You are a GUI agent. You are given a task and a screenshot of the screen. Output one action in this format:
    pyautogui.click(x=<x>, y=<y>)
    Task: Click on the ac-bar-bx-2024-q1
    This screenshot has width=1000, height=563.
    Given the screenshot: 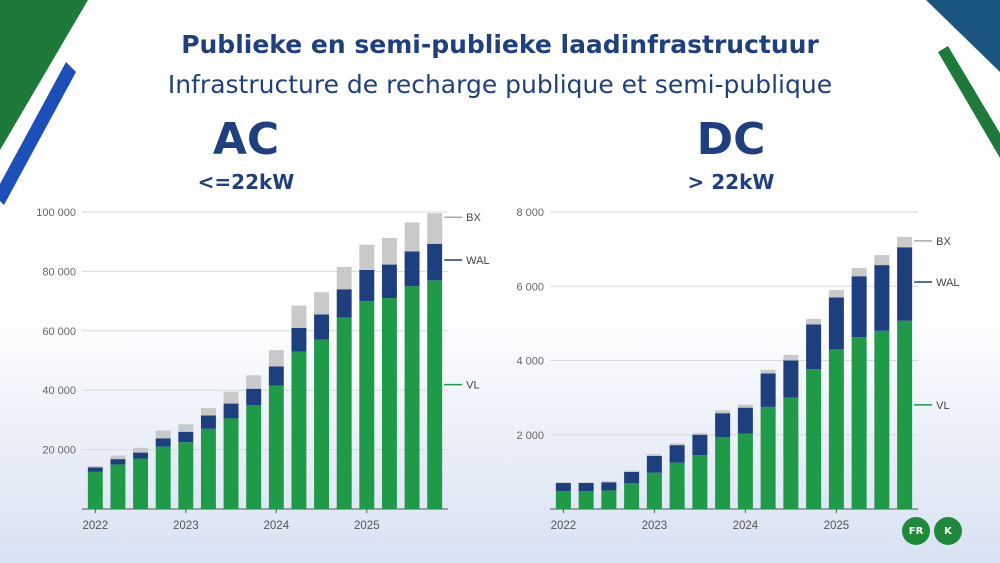 What is the action you would take?
    pyautogui.click(x=276, y=358)
    